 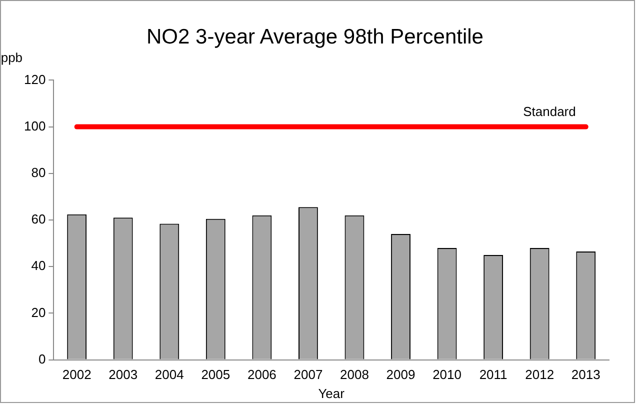 I want to click on x-tick-label: 2012, so click(x=539, y=374).